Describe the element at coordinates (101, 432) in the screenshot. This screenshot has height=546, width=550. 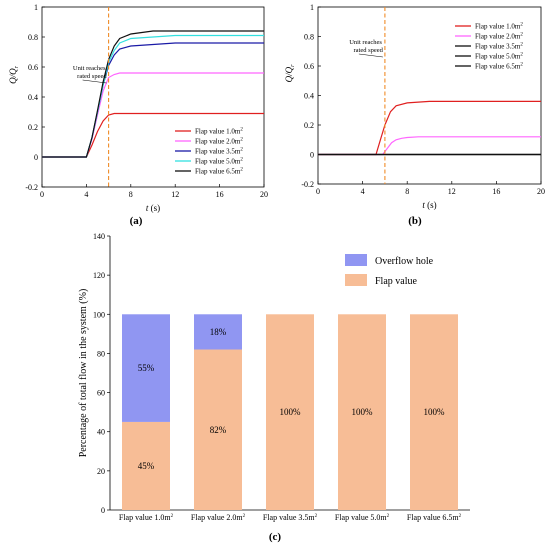
I see `y-tick-label: 40` at that location.